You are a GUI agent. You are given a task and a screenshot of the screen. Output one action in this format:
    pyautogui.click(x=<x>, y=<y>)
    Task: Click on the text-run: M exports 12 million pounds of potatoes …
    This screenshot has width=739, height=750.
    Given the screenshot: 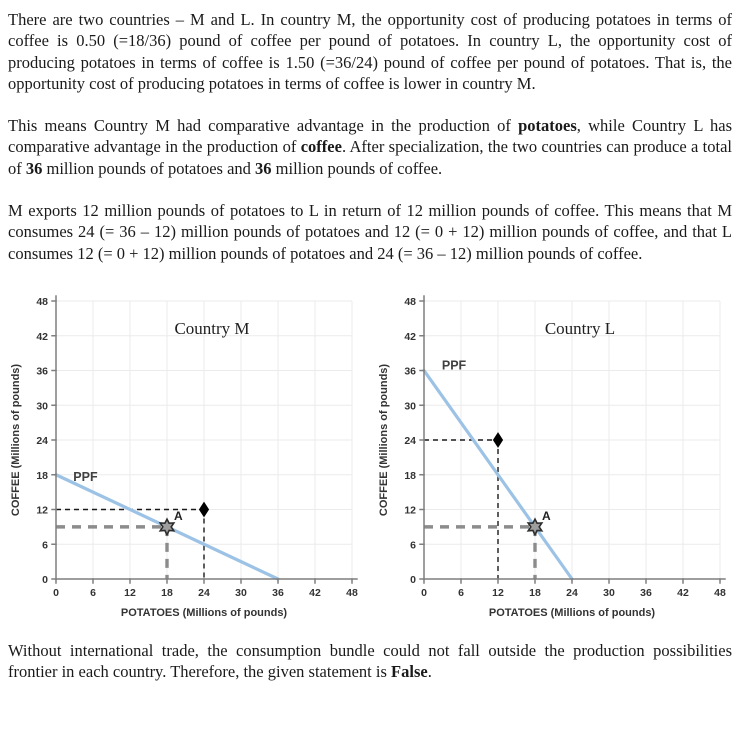 What is the action you would take?
    pyautogui.click(x=370, y=231)
    